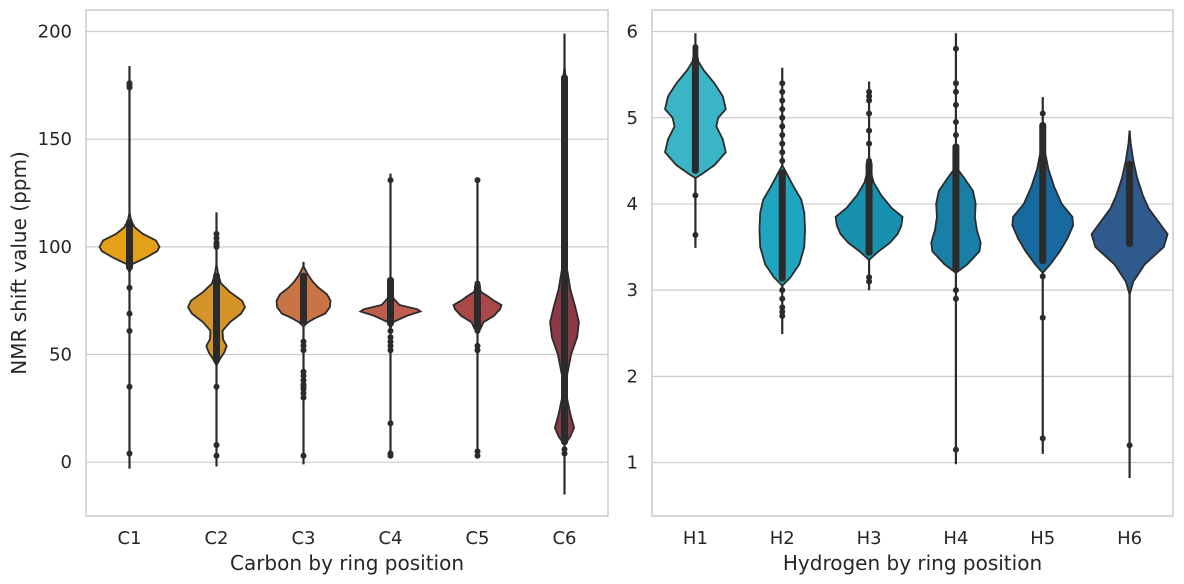  What do you see at coordinates (869, 208) in the screenshot?
I see `violin-points-core-H3` at bounding box center [869, 208].